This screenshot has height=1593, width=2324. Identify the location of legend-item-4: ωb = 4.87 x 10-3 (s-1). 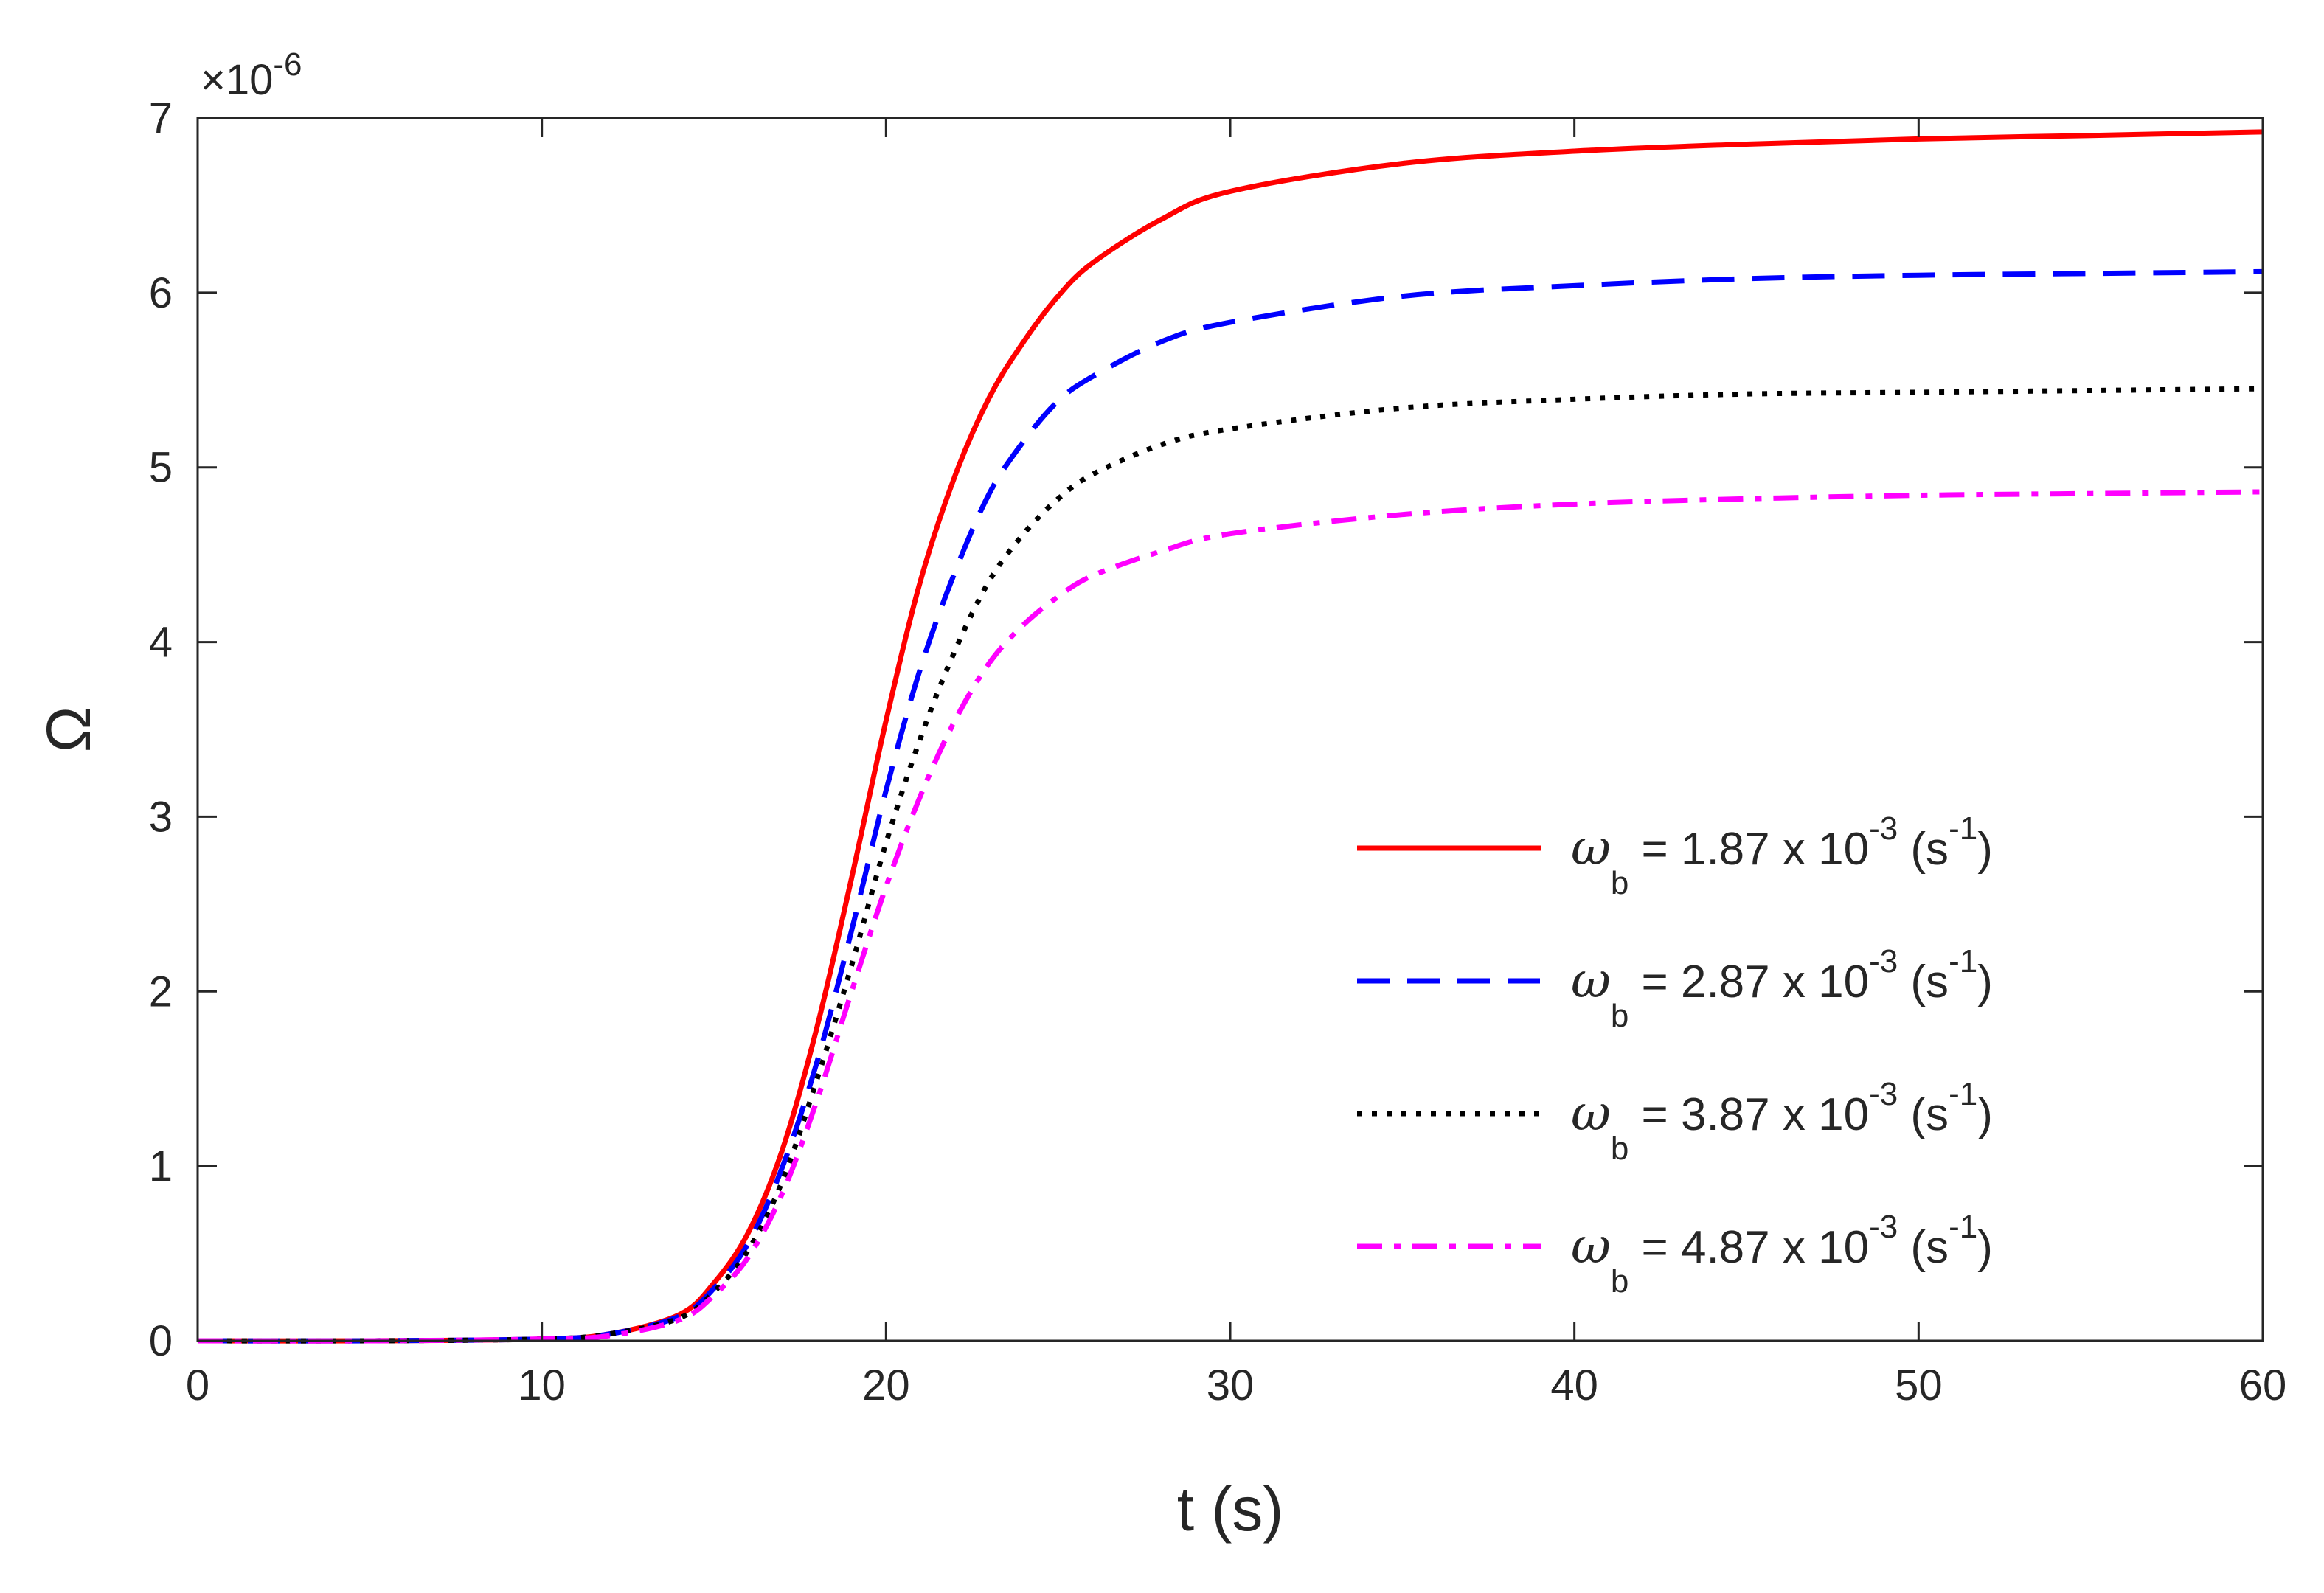
(1675, 1254).